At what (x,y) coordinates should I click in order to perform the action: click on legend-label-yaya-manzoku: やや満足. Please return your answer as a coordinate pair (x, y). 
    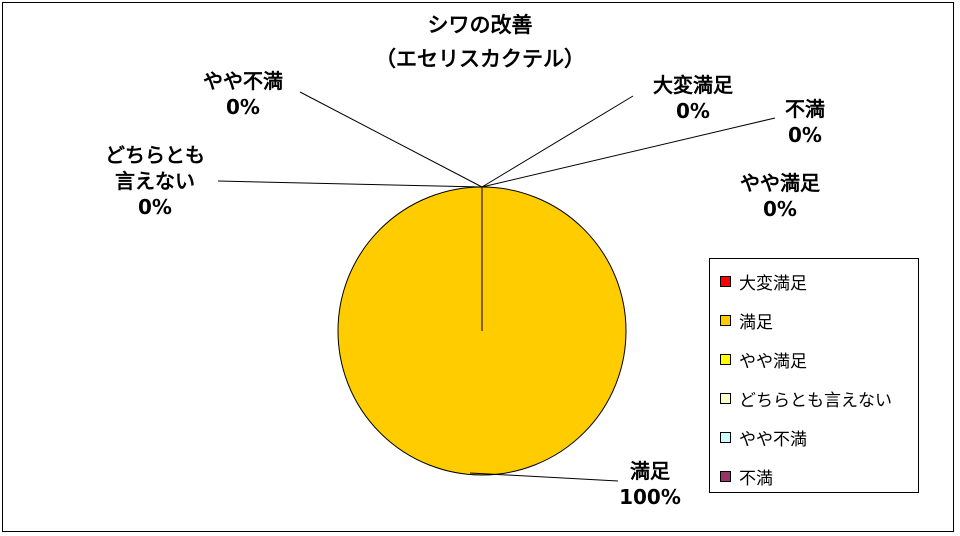
    Looking at the image, I should click on (773, 361).